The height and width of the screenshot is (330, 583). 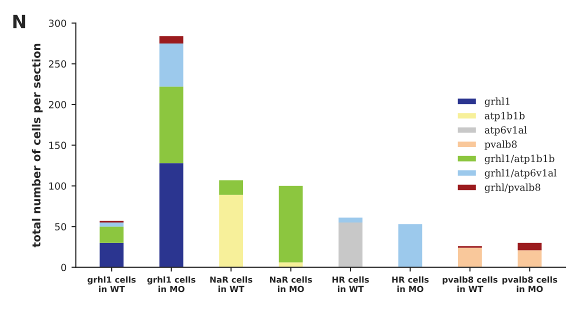 What do you see at coordinates (350, 284) in the screenshot?
I see `x-tick-label: HR cells in WT` at bounding box center [350, 284].